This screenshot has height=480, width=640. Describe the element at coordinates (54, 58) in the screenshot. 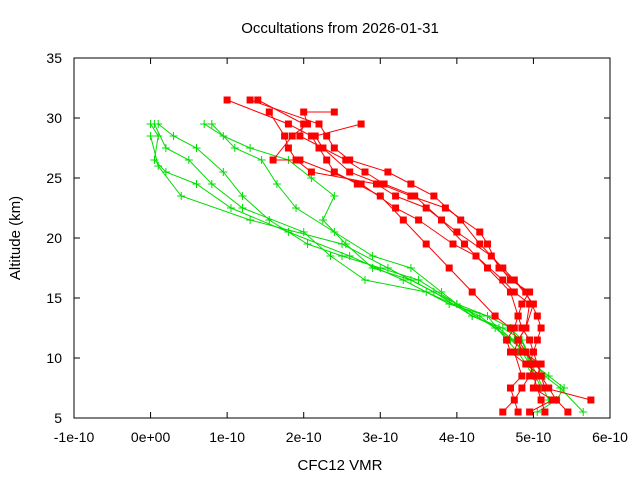

I see `y-tick-label: 35` at that location.